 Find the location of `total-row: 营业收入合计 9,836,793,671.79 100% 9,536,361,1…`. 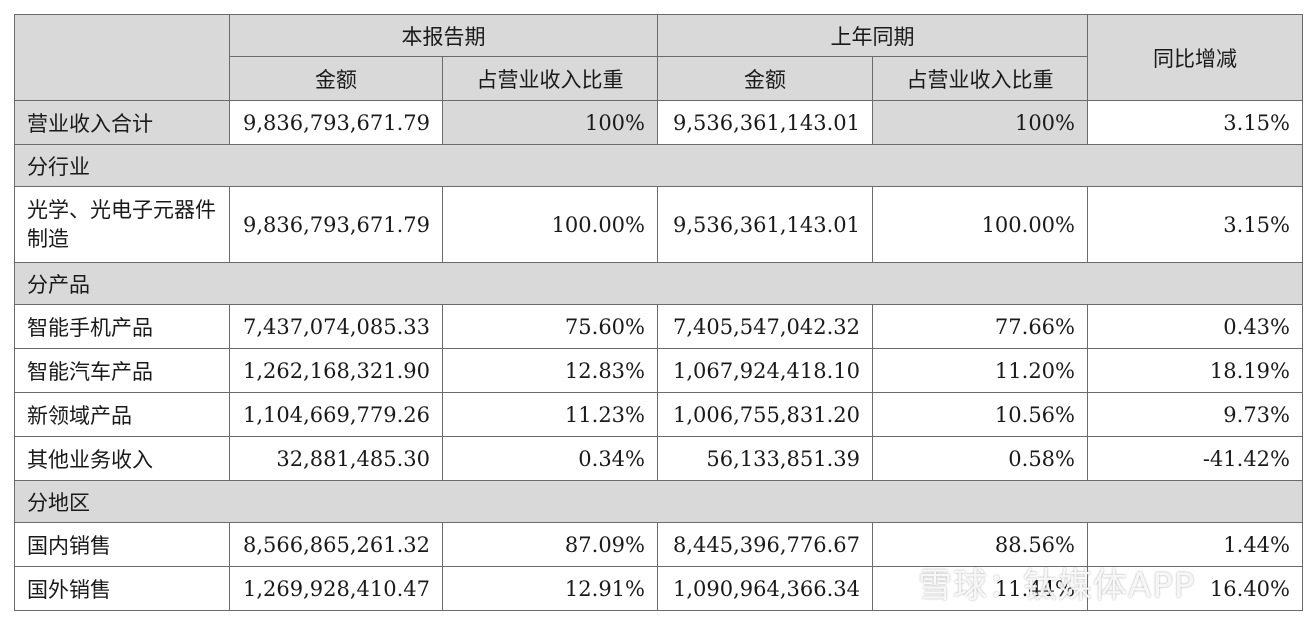

total-row: 营业收入合计 9,836,793,671.79 100% 9,536,361,1… is located at coordinates (658, 122).